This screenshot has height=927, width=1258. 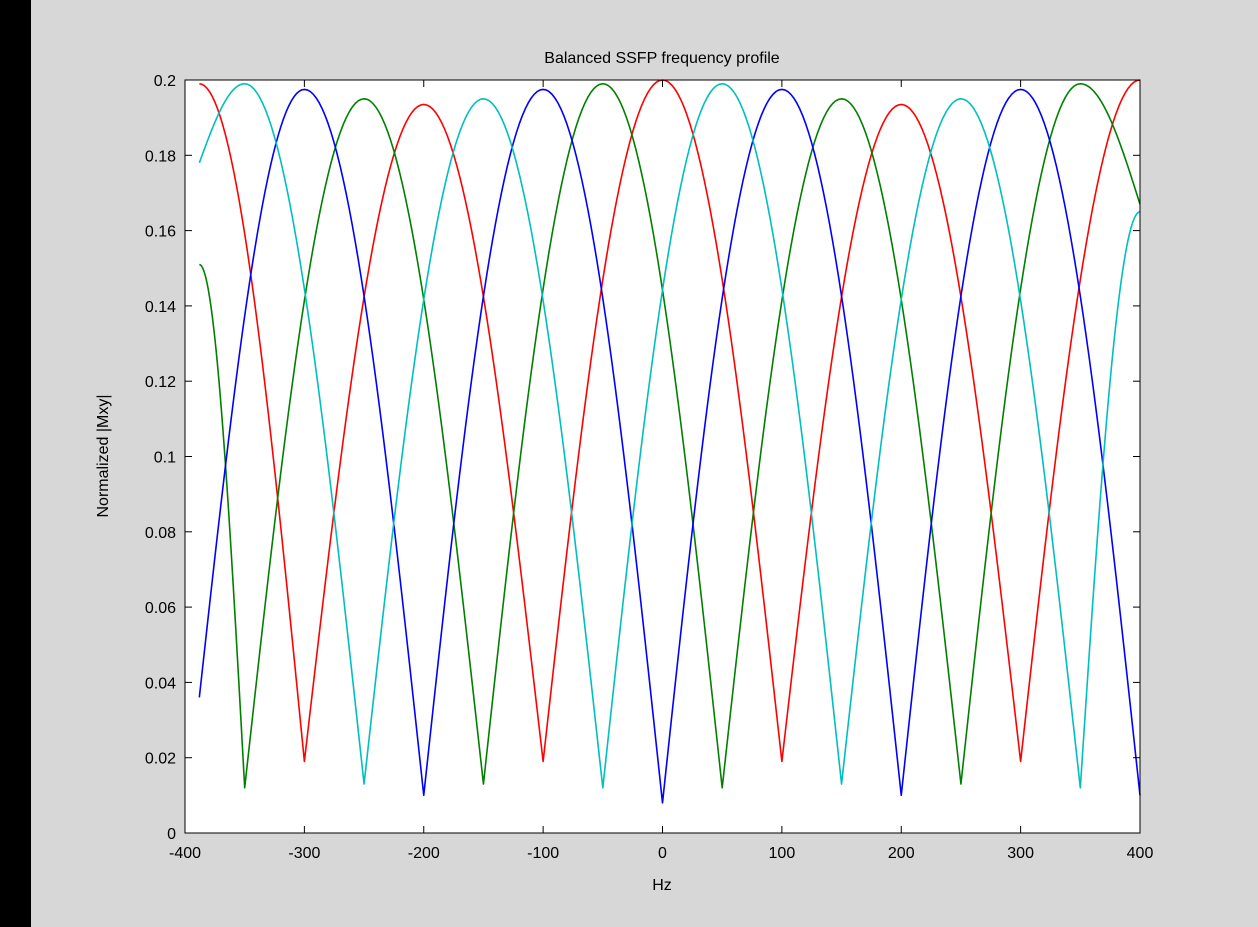 What do you see at coordinates (160, 156) in the screenshot?
I see `y-tick-label: 0.18` at bounding box center [160, 156].